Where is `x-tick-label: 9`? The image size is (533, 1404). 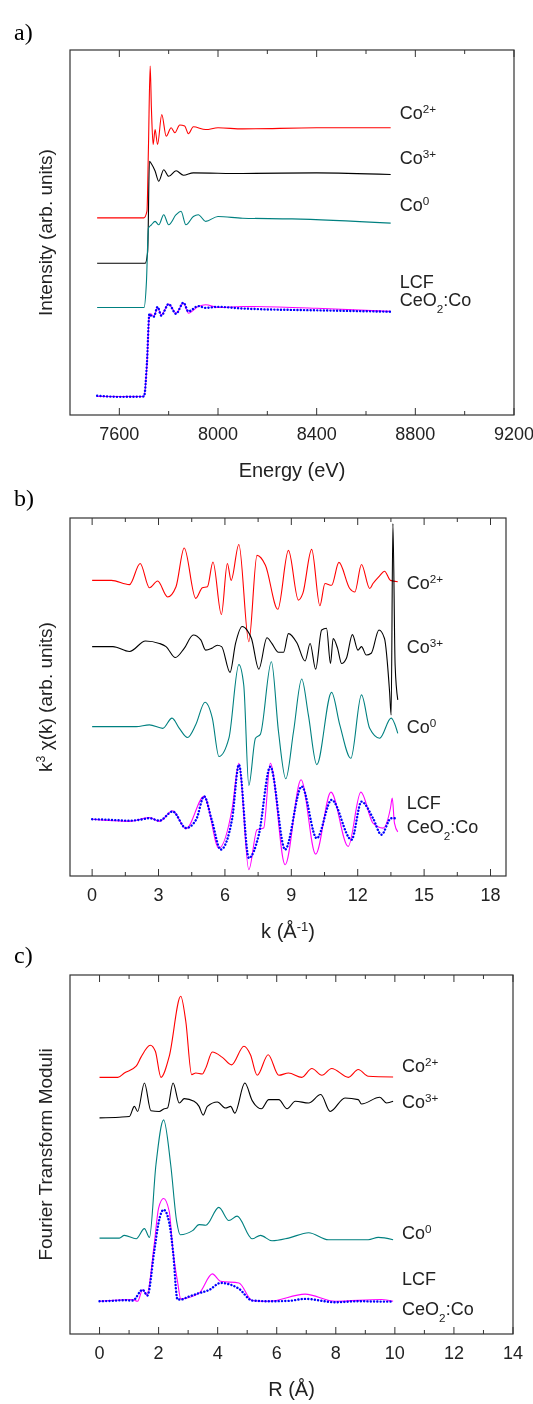
x-tick-label: 9 is located at coordinates (291, 895).